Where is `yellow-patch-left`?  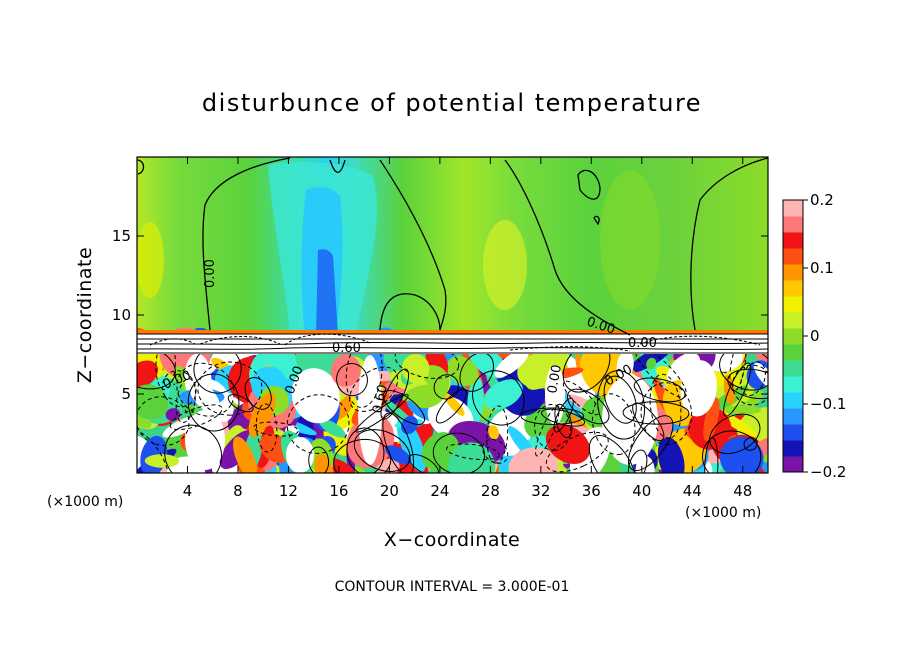
yellow-patch-left is located at coordinates (150, 260).